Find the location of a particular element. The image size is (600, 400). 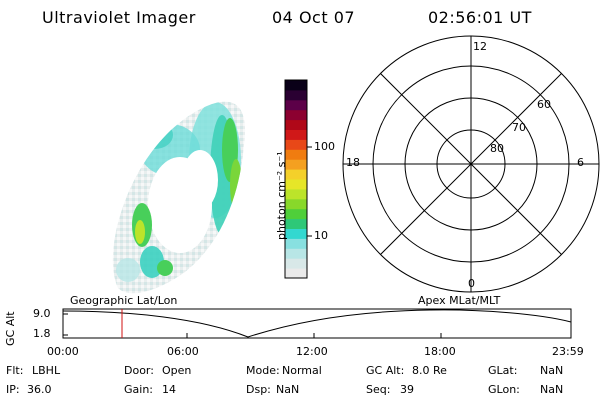

seq-value: 39 is located at coordinates (407, 389).